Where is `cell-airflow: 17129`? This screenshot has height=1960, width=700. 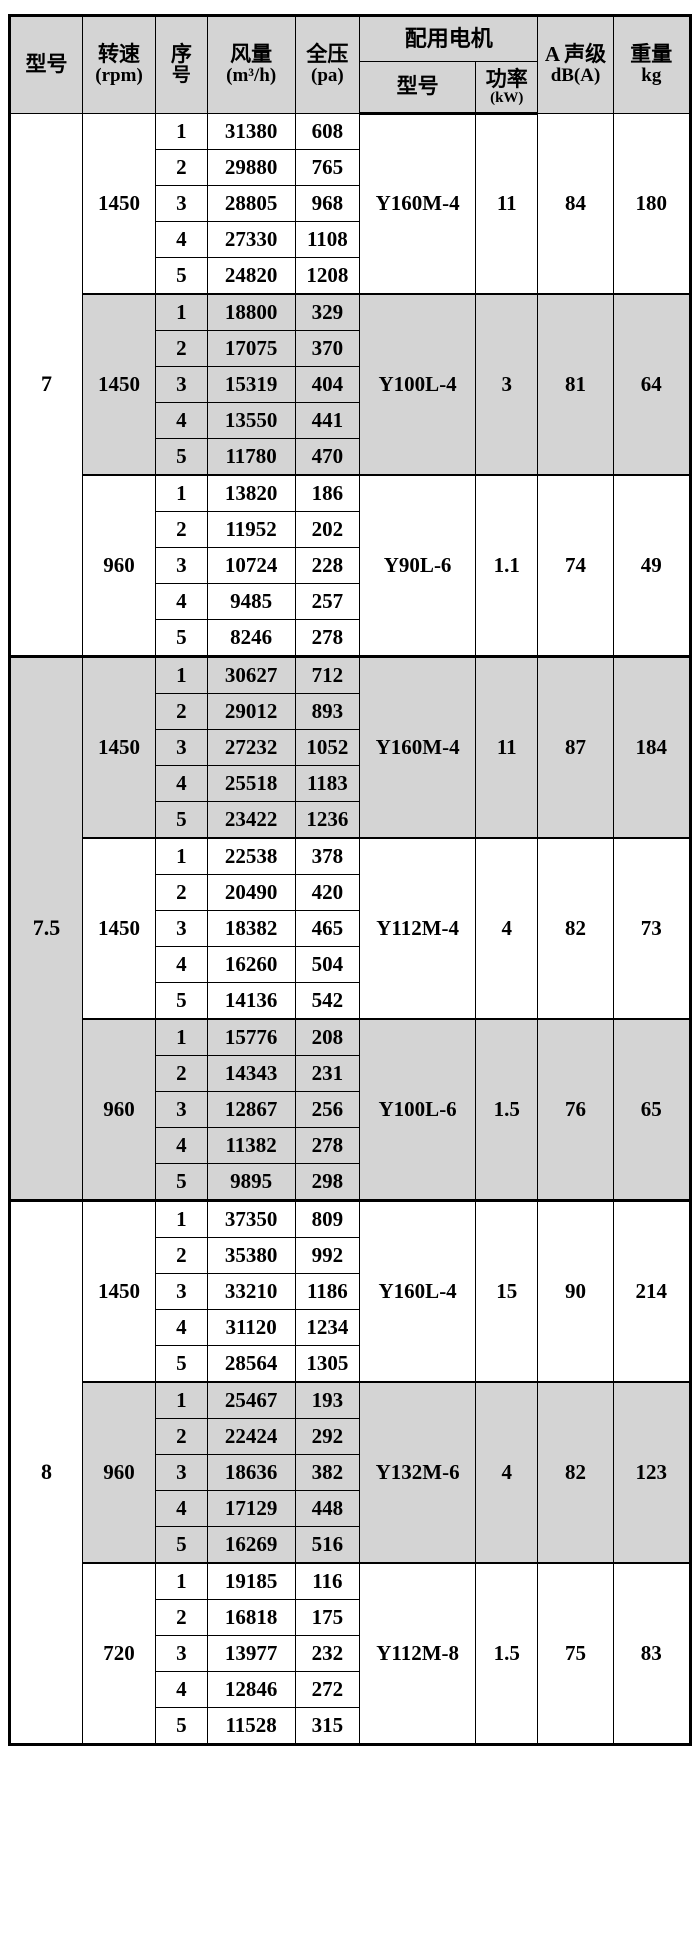
cell-airflow: 17129 is located at coordinates (251, 1508).